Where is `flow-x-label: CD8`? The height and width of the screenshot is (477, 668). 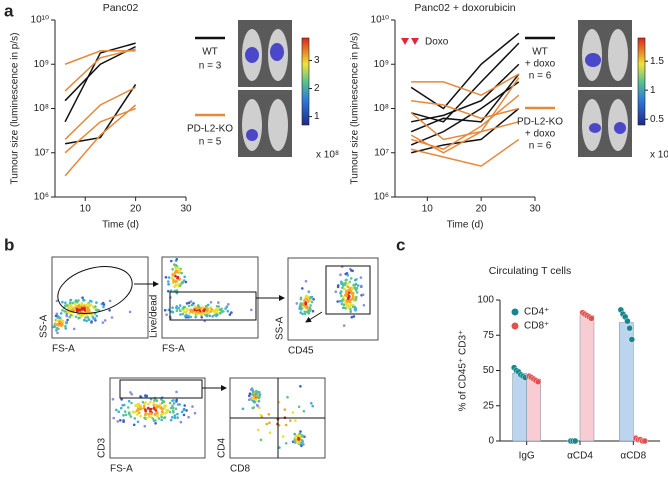
flow-x-label: CD8 is located at coordinates (240, 469).